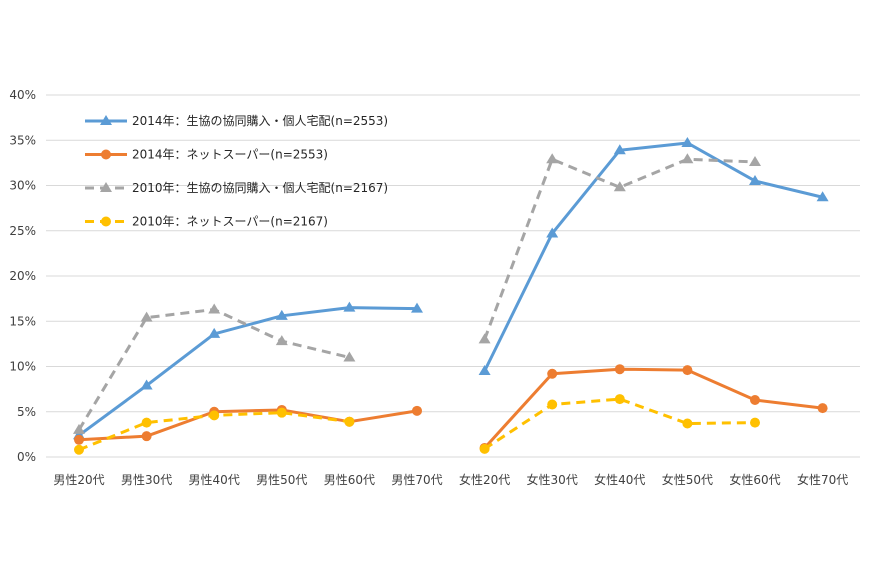  I want to click on legend-label: 2014年：ネットスーパー(n=2553), so click(230, 155).